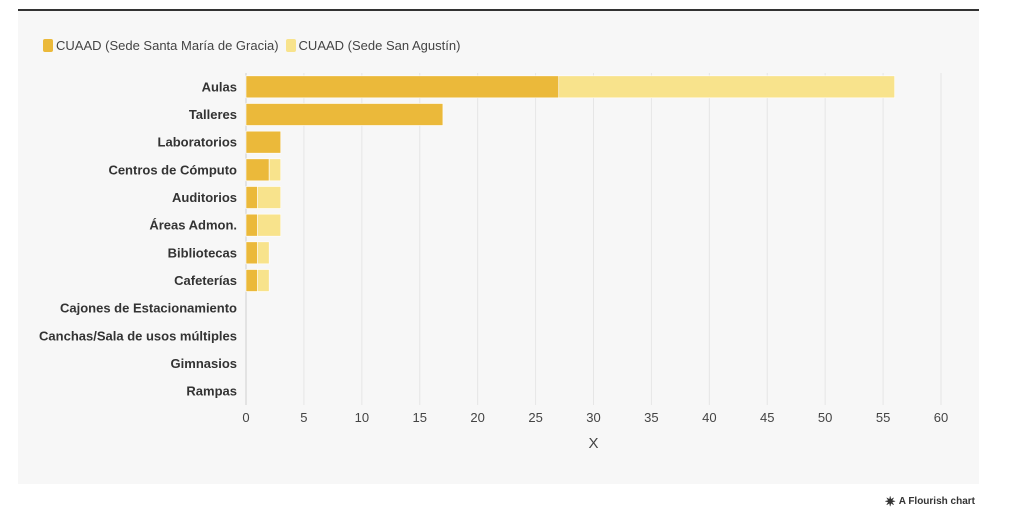 This screenshot has height=516, width=1012. Describe the element at coordinates (138, 335) in the screenshot. I see `category-label-9: Canchas/Sala de usos múltiples` at that location.